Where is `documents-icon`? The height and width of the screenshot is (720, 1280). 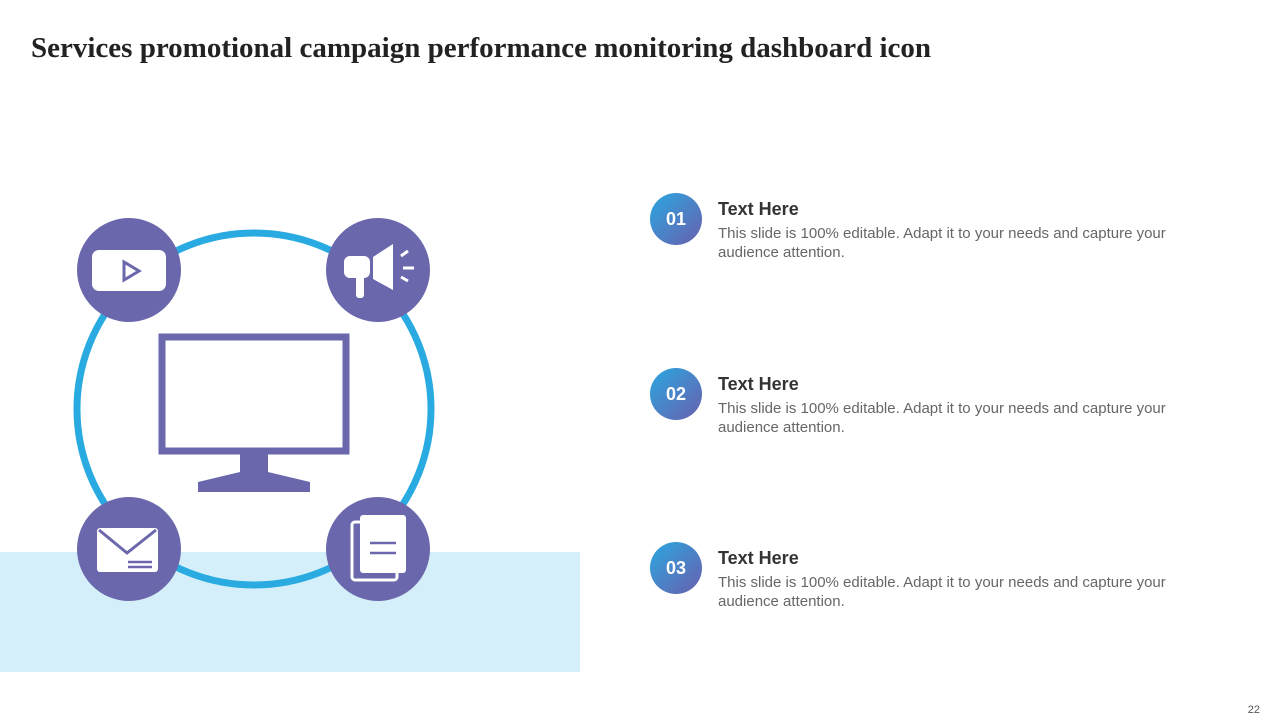
documents-icon is located at coordinates (378, 549).